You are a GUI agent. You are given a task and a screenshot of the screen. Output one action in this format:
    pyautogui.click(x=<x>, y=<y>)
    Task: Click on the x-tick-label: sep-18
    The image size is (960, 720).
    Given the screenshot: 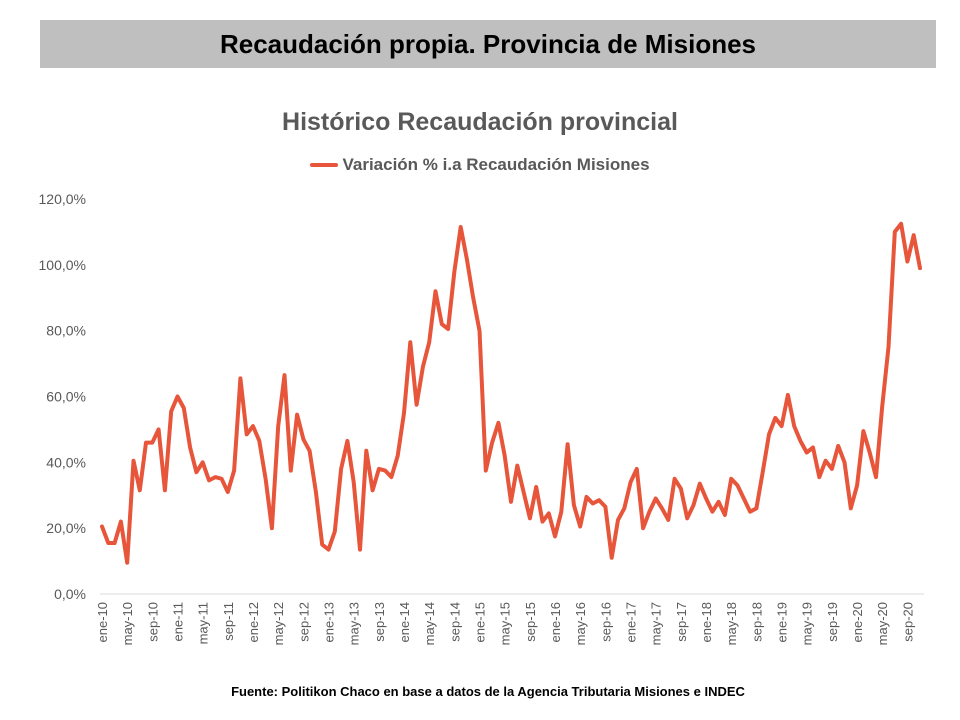 What is the action you would take?
    pyautogui.click(x=756, y=622)
    